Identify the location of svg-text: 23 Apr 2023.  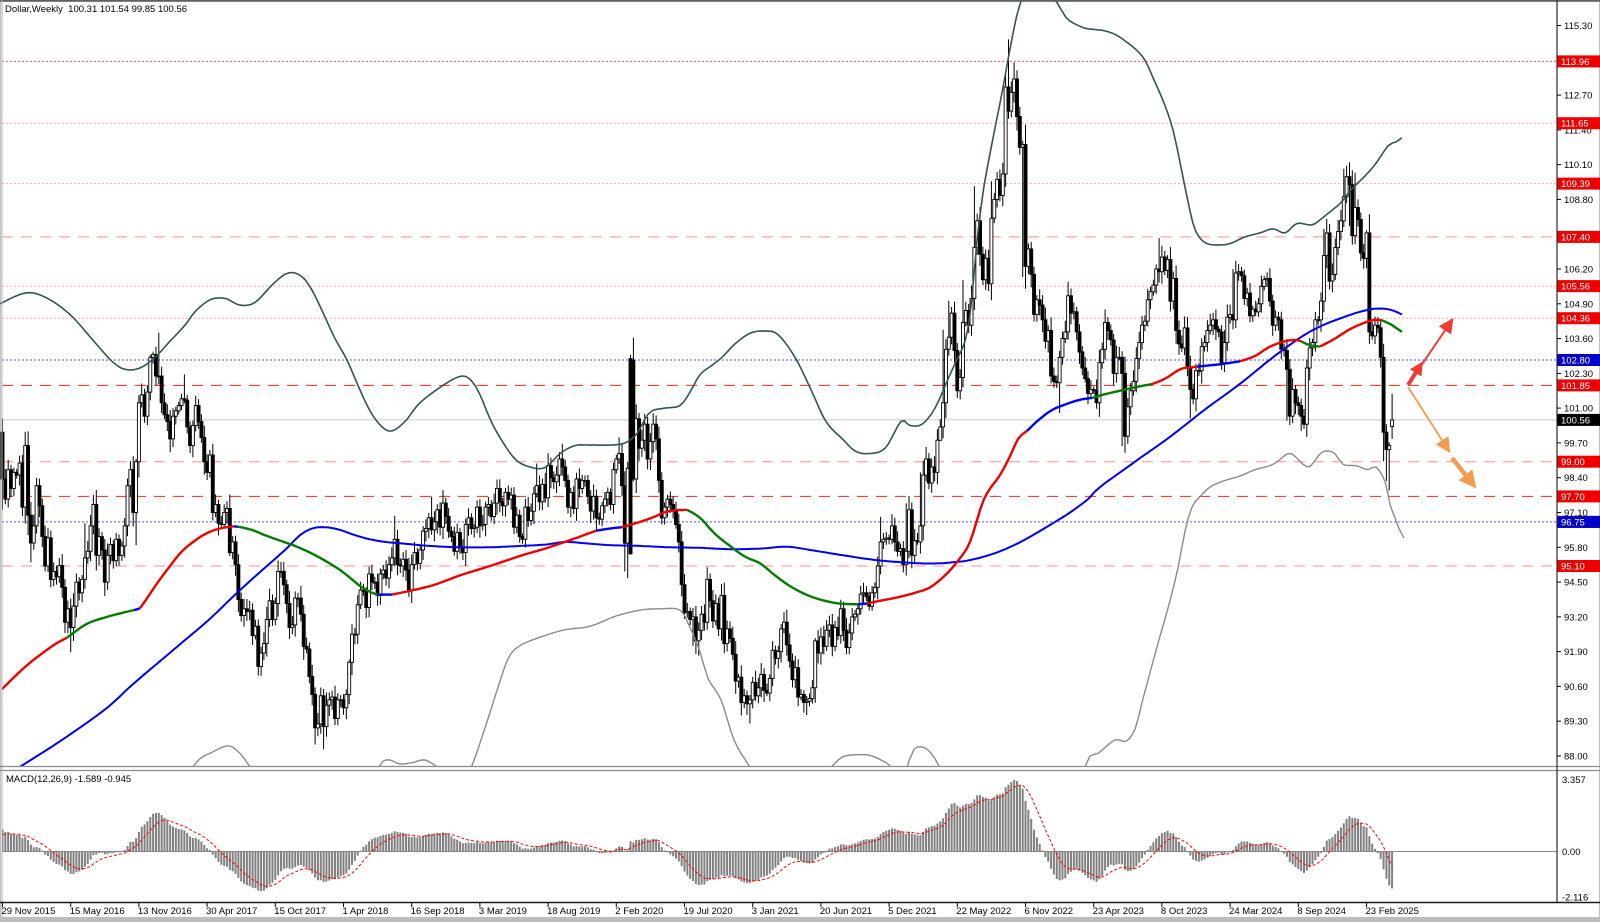
(1118, 911).